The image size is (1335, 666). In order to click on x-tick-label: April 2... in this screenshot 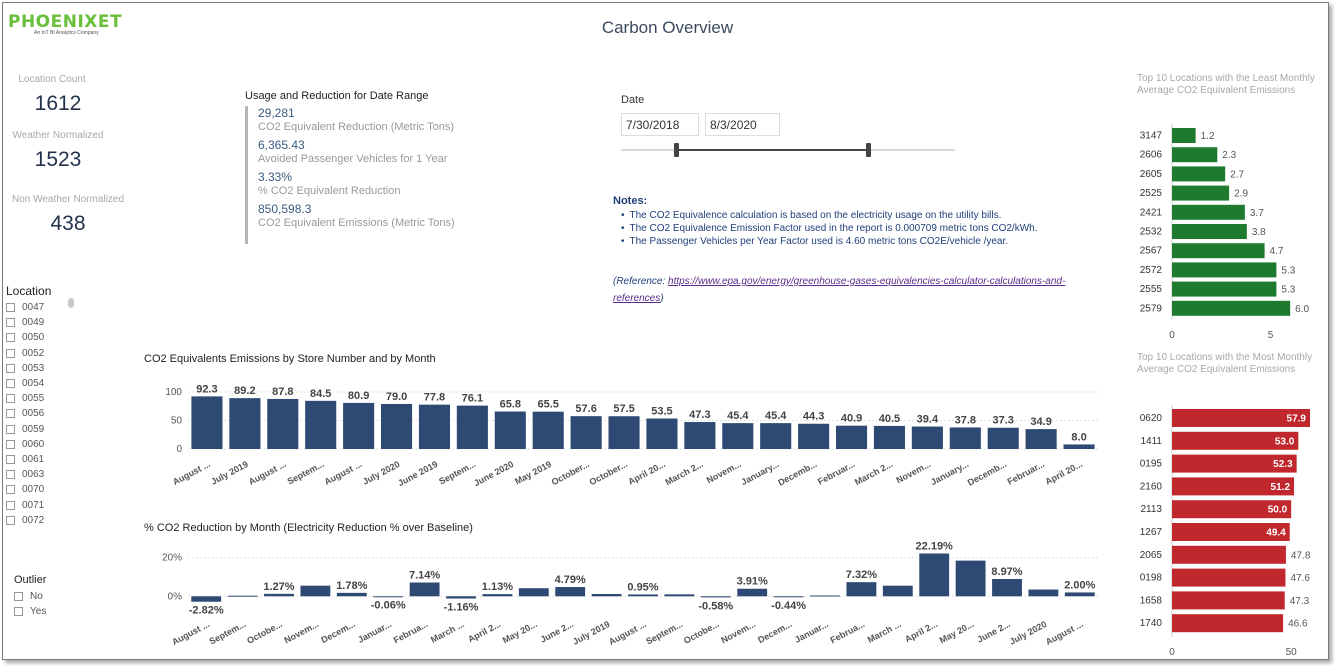, I will do `click(484, 632)`.